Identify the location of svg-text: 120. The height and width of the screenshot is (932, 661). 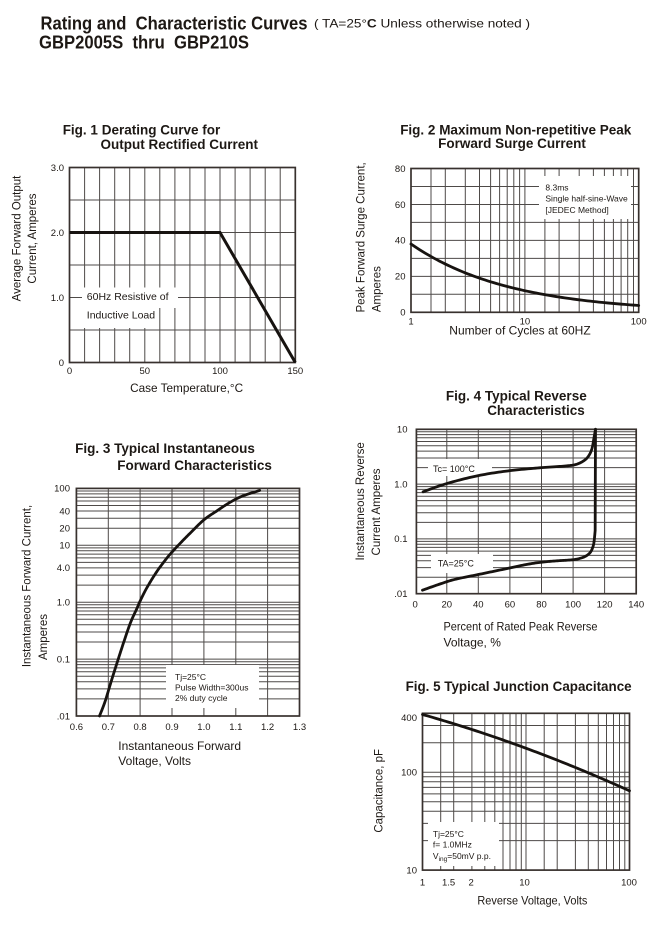
(605, 605).